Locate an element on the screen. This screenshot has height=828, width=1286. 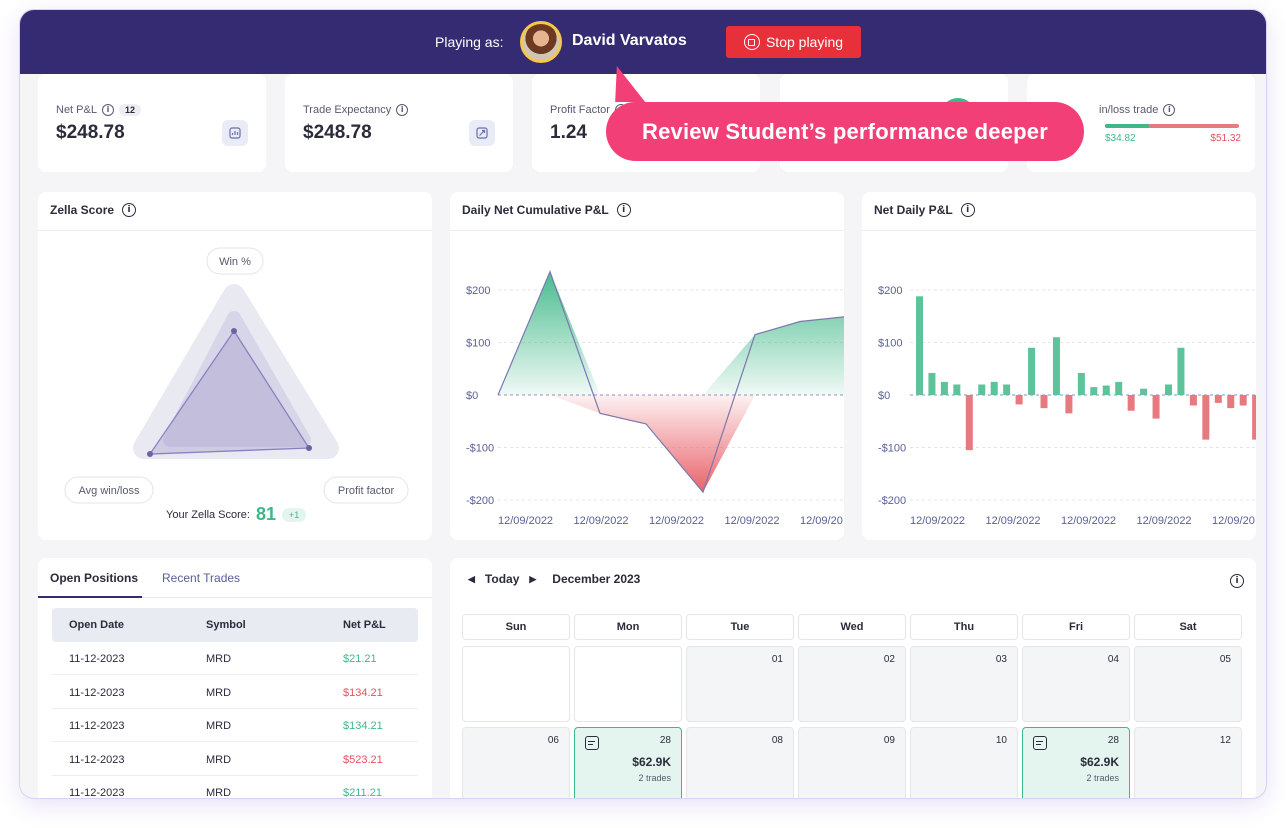
calendar-day: 06 is located at coordinates (516, 762).